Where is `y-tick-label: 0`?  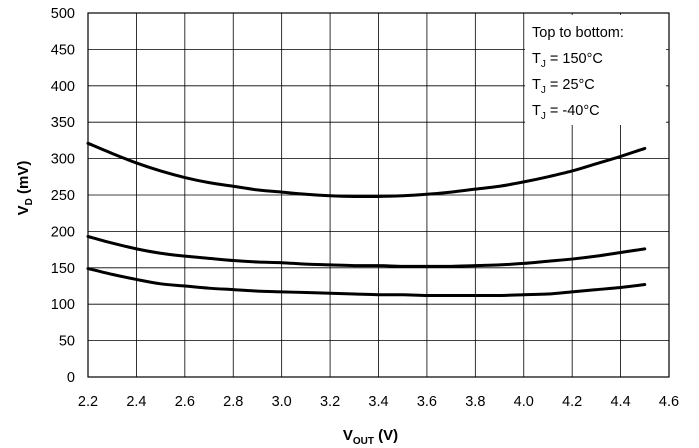
y-tick-label: 0 is located at coordinates (71, 378).